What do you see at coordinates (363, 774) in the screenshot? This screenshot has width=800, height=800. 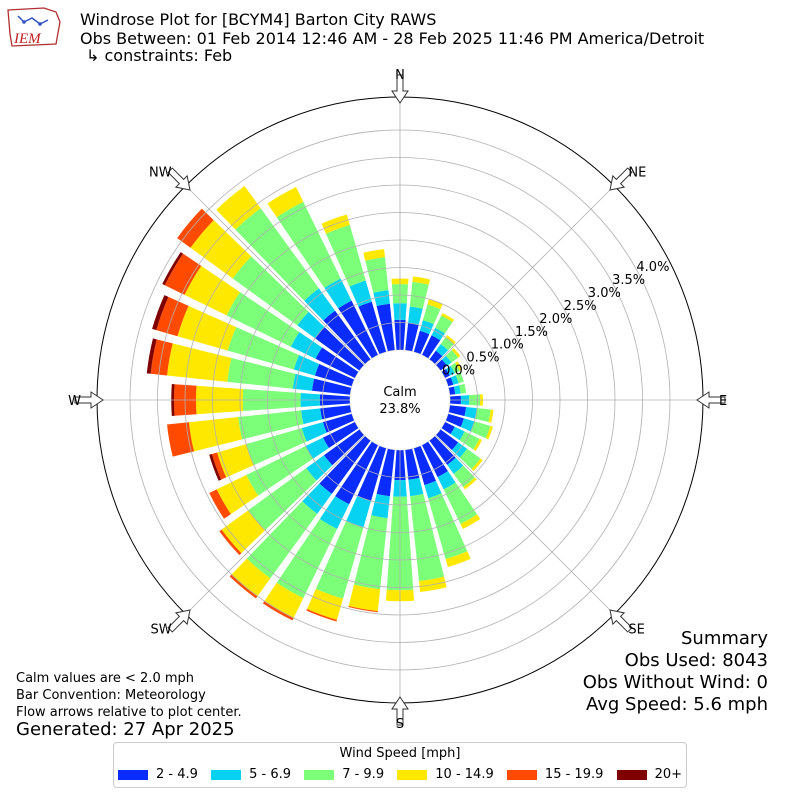 I see `legend-label-2: 7 - 9.9` at bounding box center [363, 774].